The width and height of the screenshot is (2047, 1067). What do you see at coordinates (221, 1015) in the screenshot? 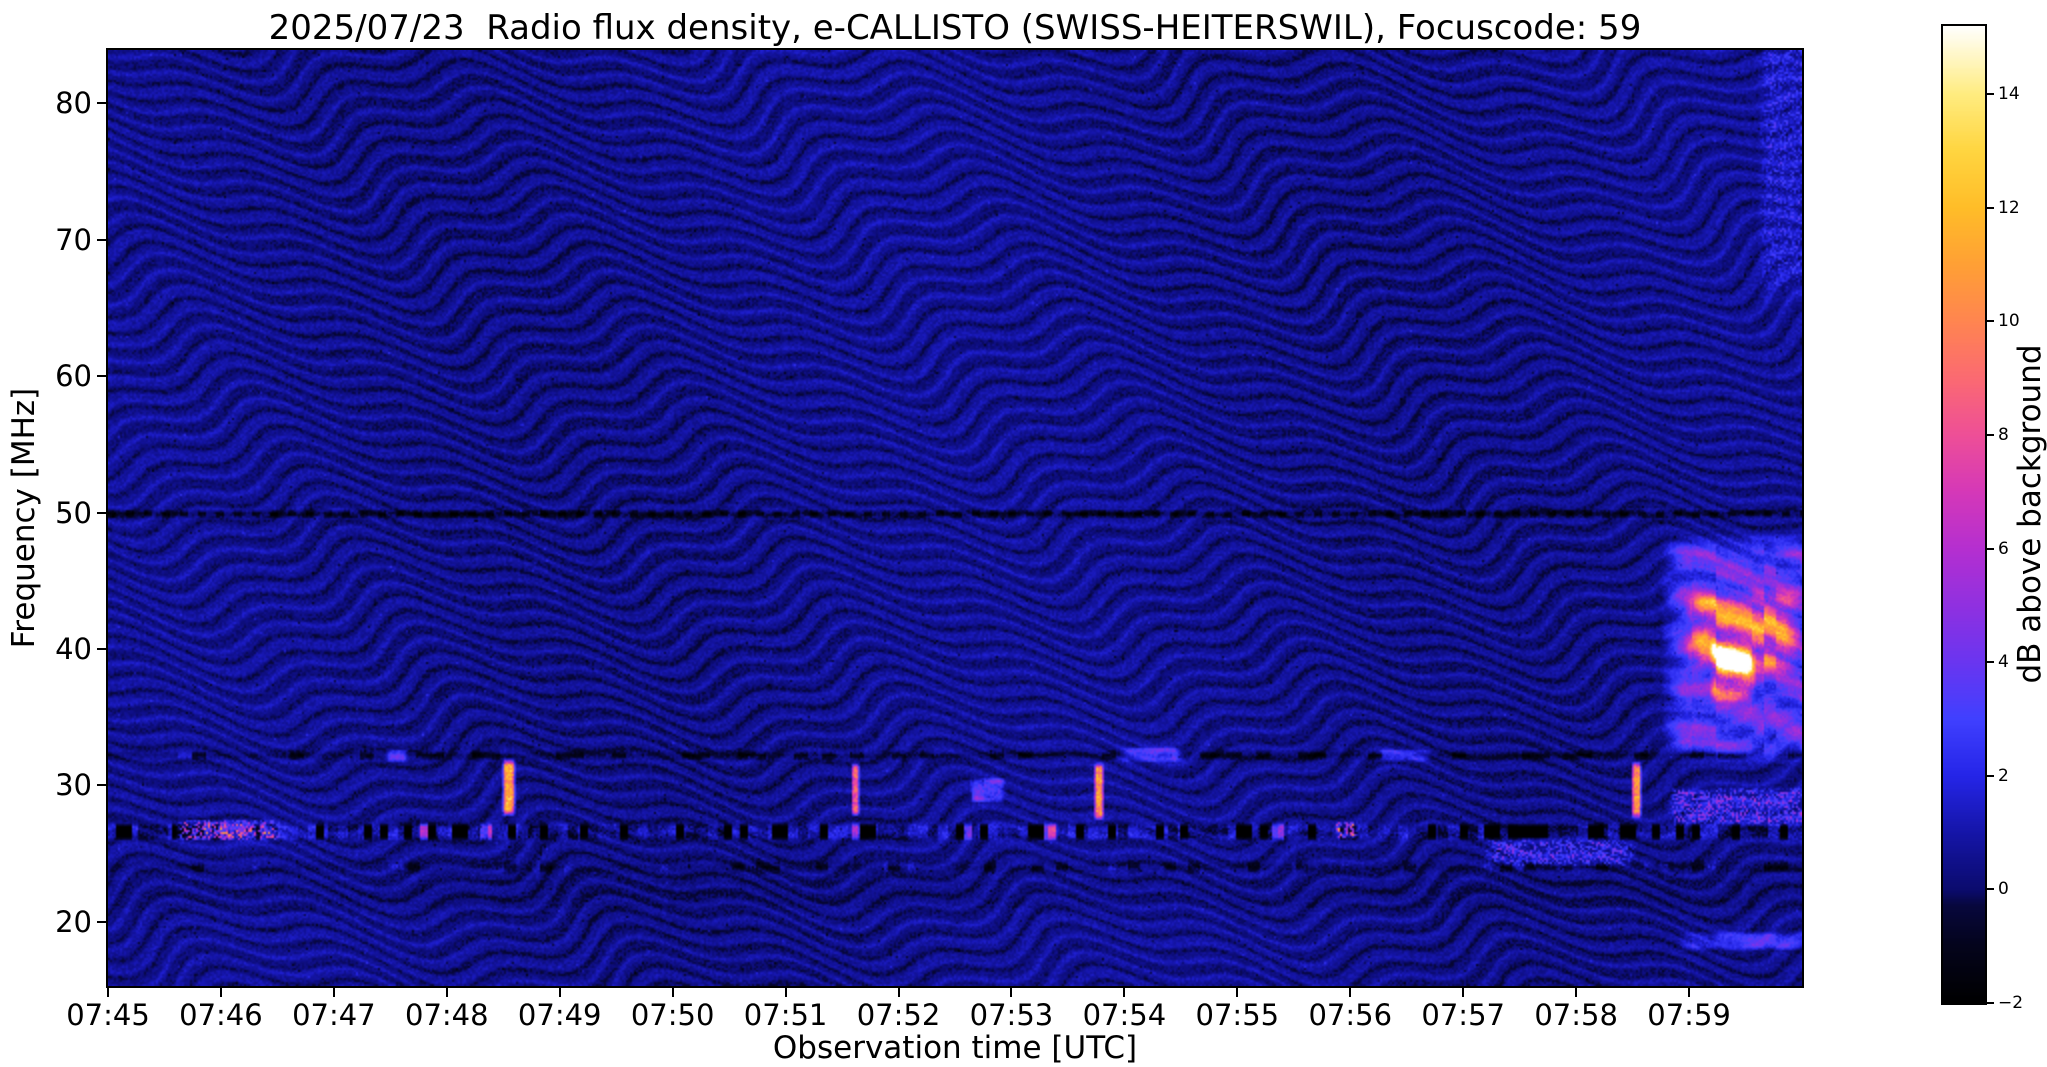
I see `x-tick-label: 07:46` at bounding box center [221, 1015].